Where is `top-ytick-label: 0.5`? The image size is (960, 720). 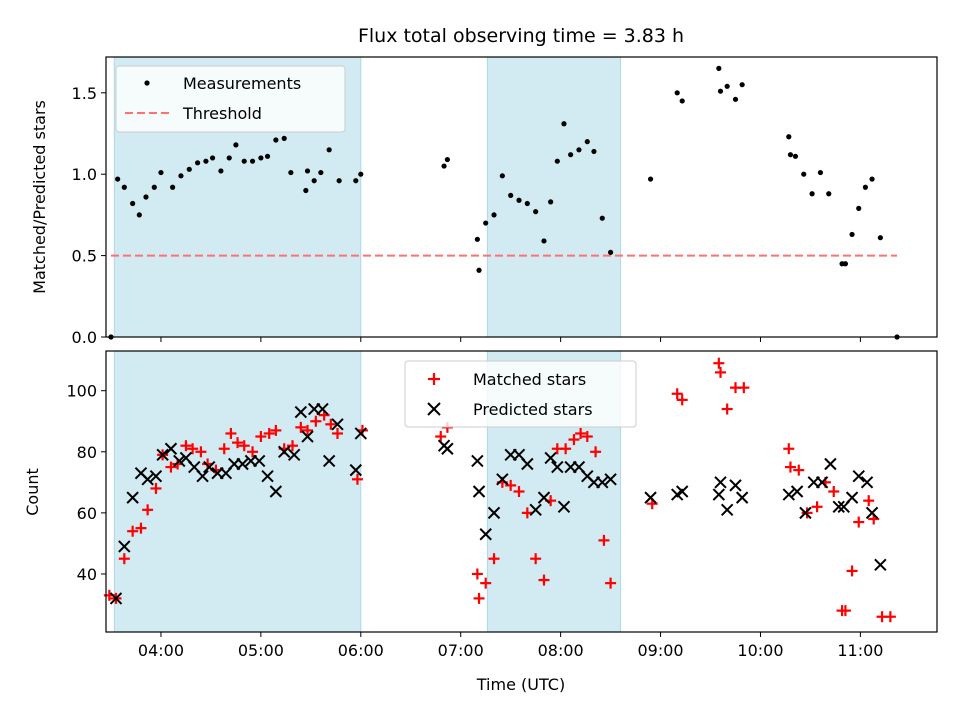
top-ytick-label: 0.5 is located at coordinates (84, 256).